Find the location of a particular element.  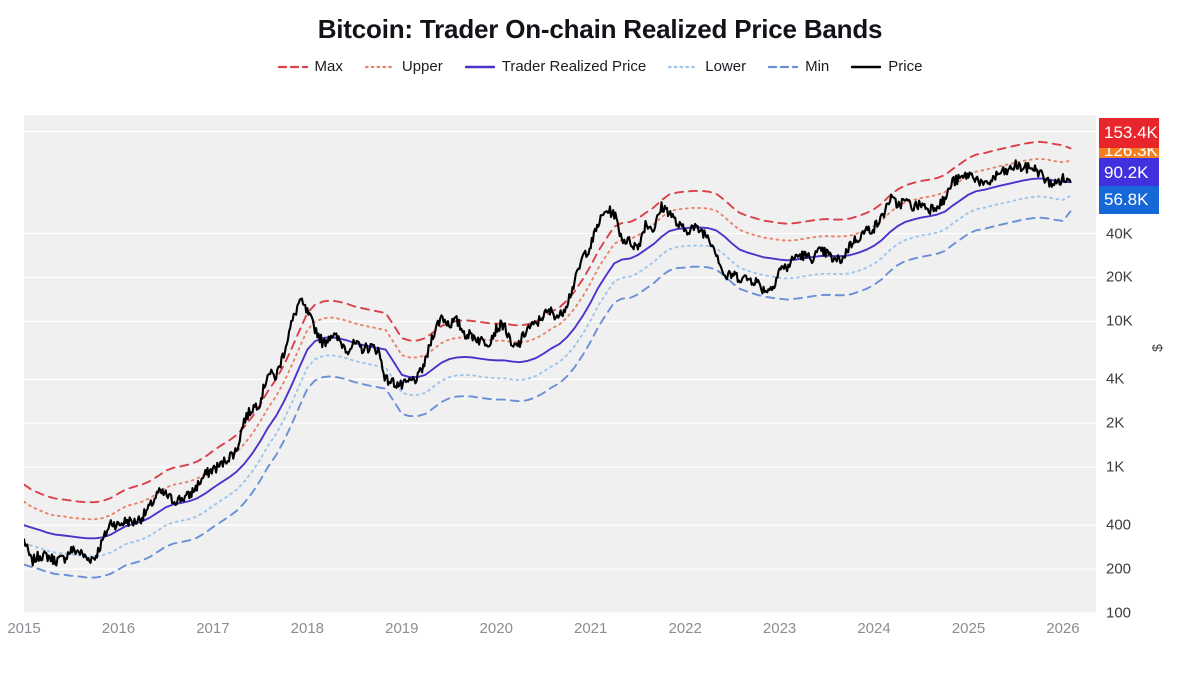

x-axis-tick-label: 2019 is located at coordinates (402, 628).